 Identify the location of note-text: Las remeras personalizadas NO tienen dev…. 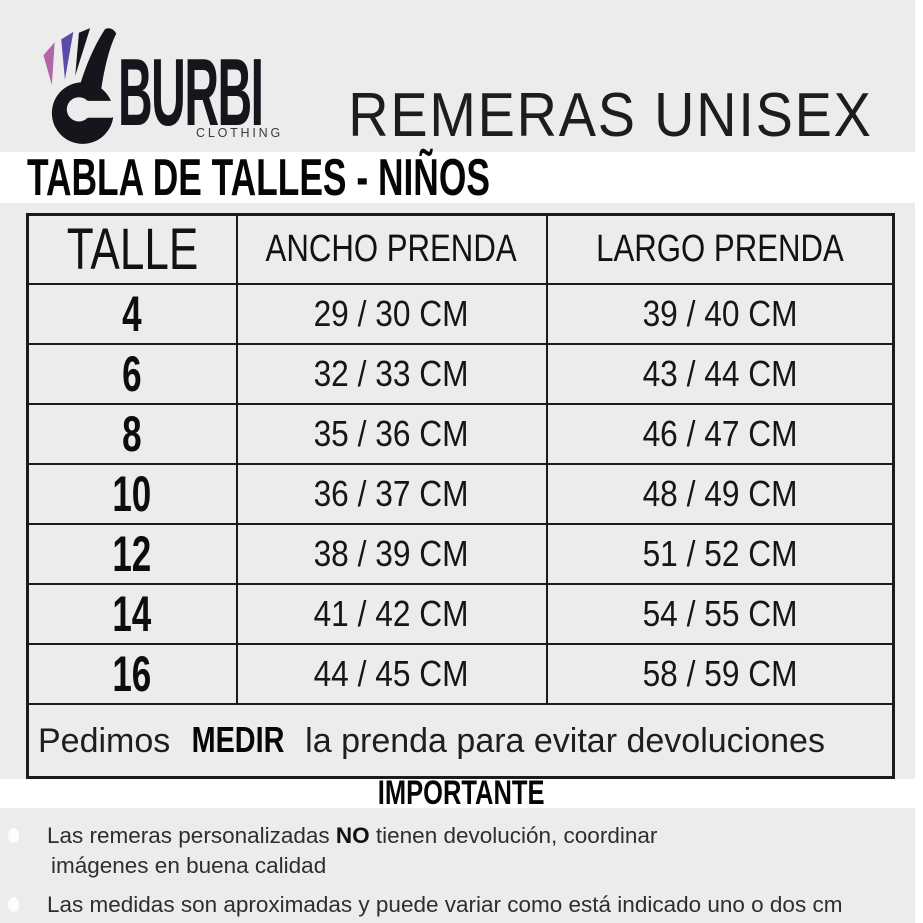
(352, 850).